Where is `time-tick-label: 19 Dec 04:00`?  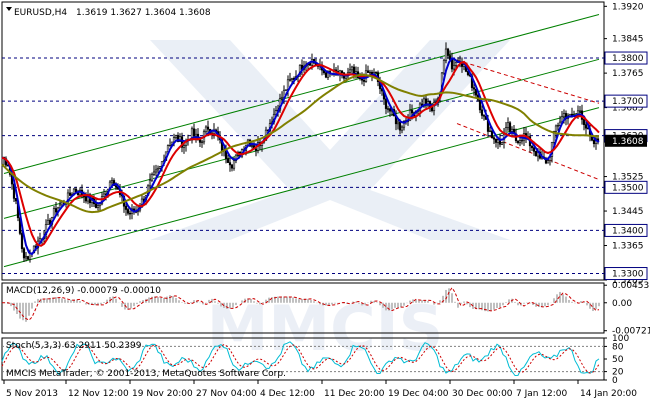 time-tick-label: 19 Dec 04:00 is located at coordinates (418, 394).